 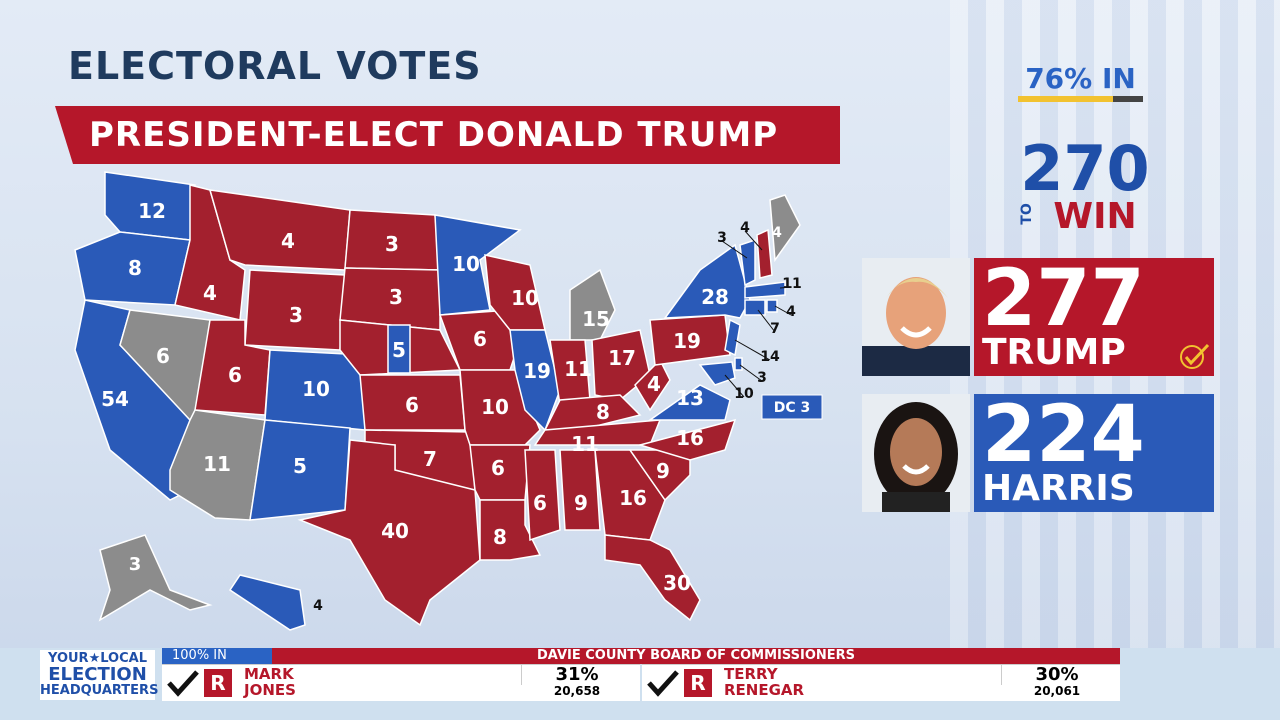 I want to click on first-name: MARK, so click(x=269, y=674).